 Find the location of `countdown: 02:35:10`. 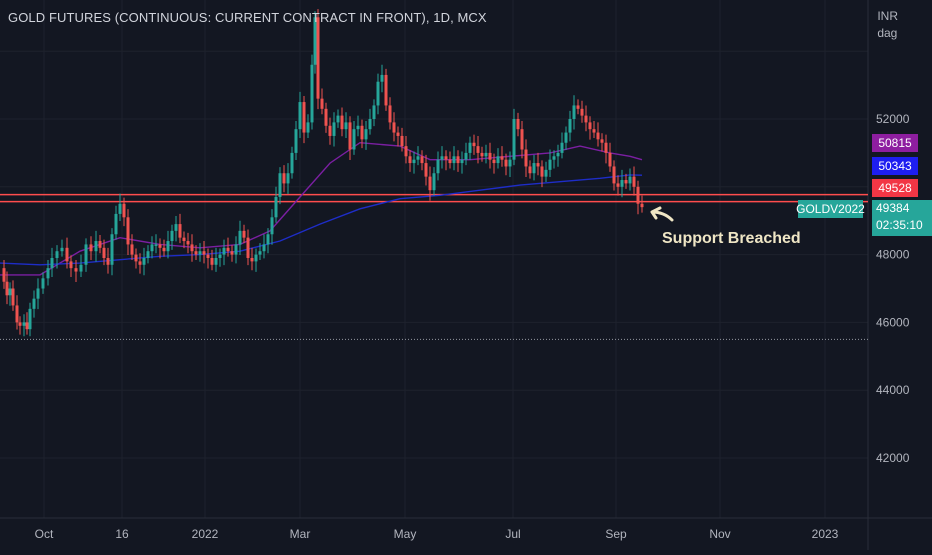

countdown: 02:35:10 is located at coordinates (899, 225).